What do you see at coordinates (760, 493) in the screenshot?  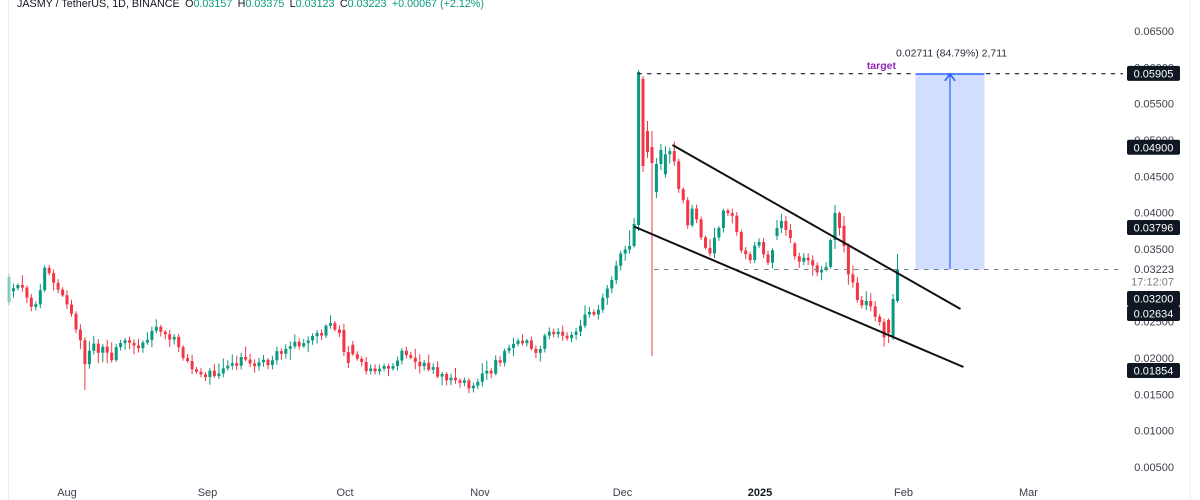 I see `svg-text: 2025` at bounding box center [760, 493].